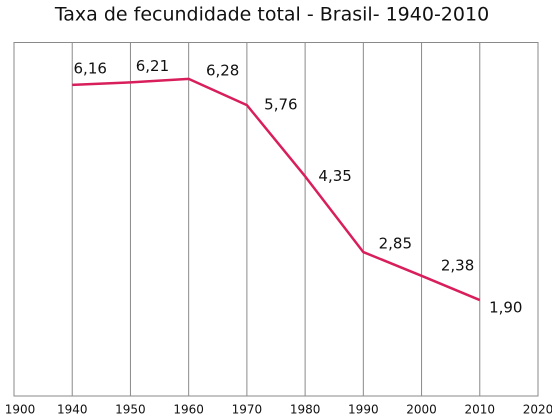 This screenshot has width=552, height=419. Describe the element at coordinates (305, 410) in the screenshot. I see `x-tick-label: 1980` at that location.